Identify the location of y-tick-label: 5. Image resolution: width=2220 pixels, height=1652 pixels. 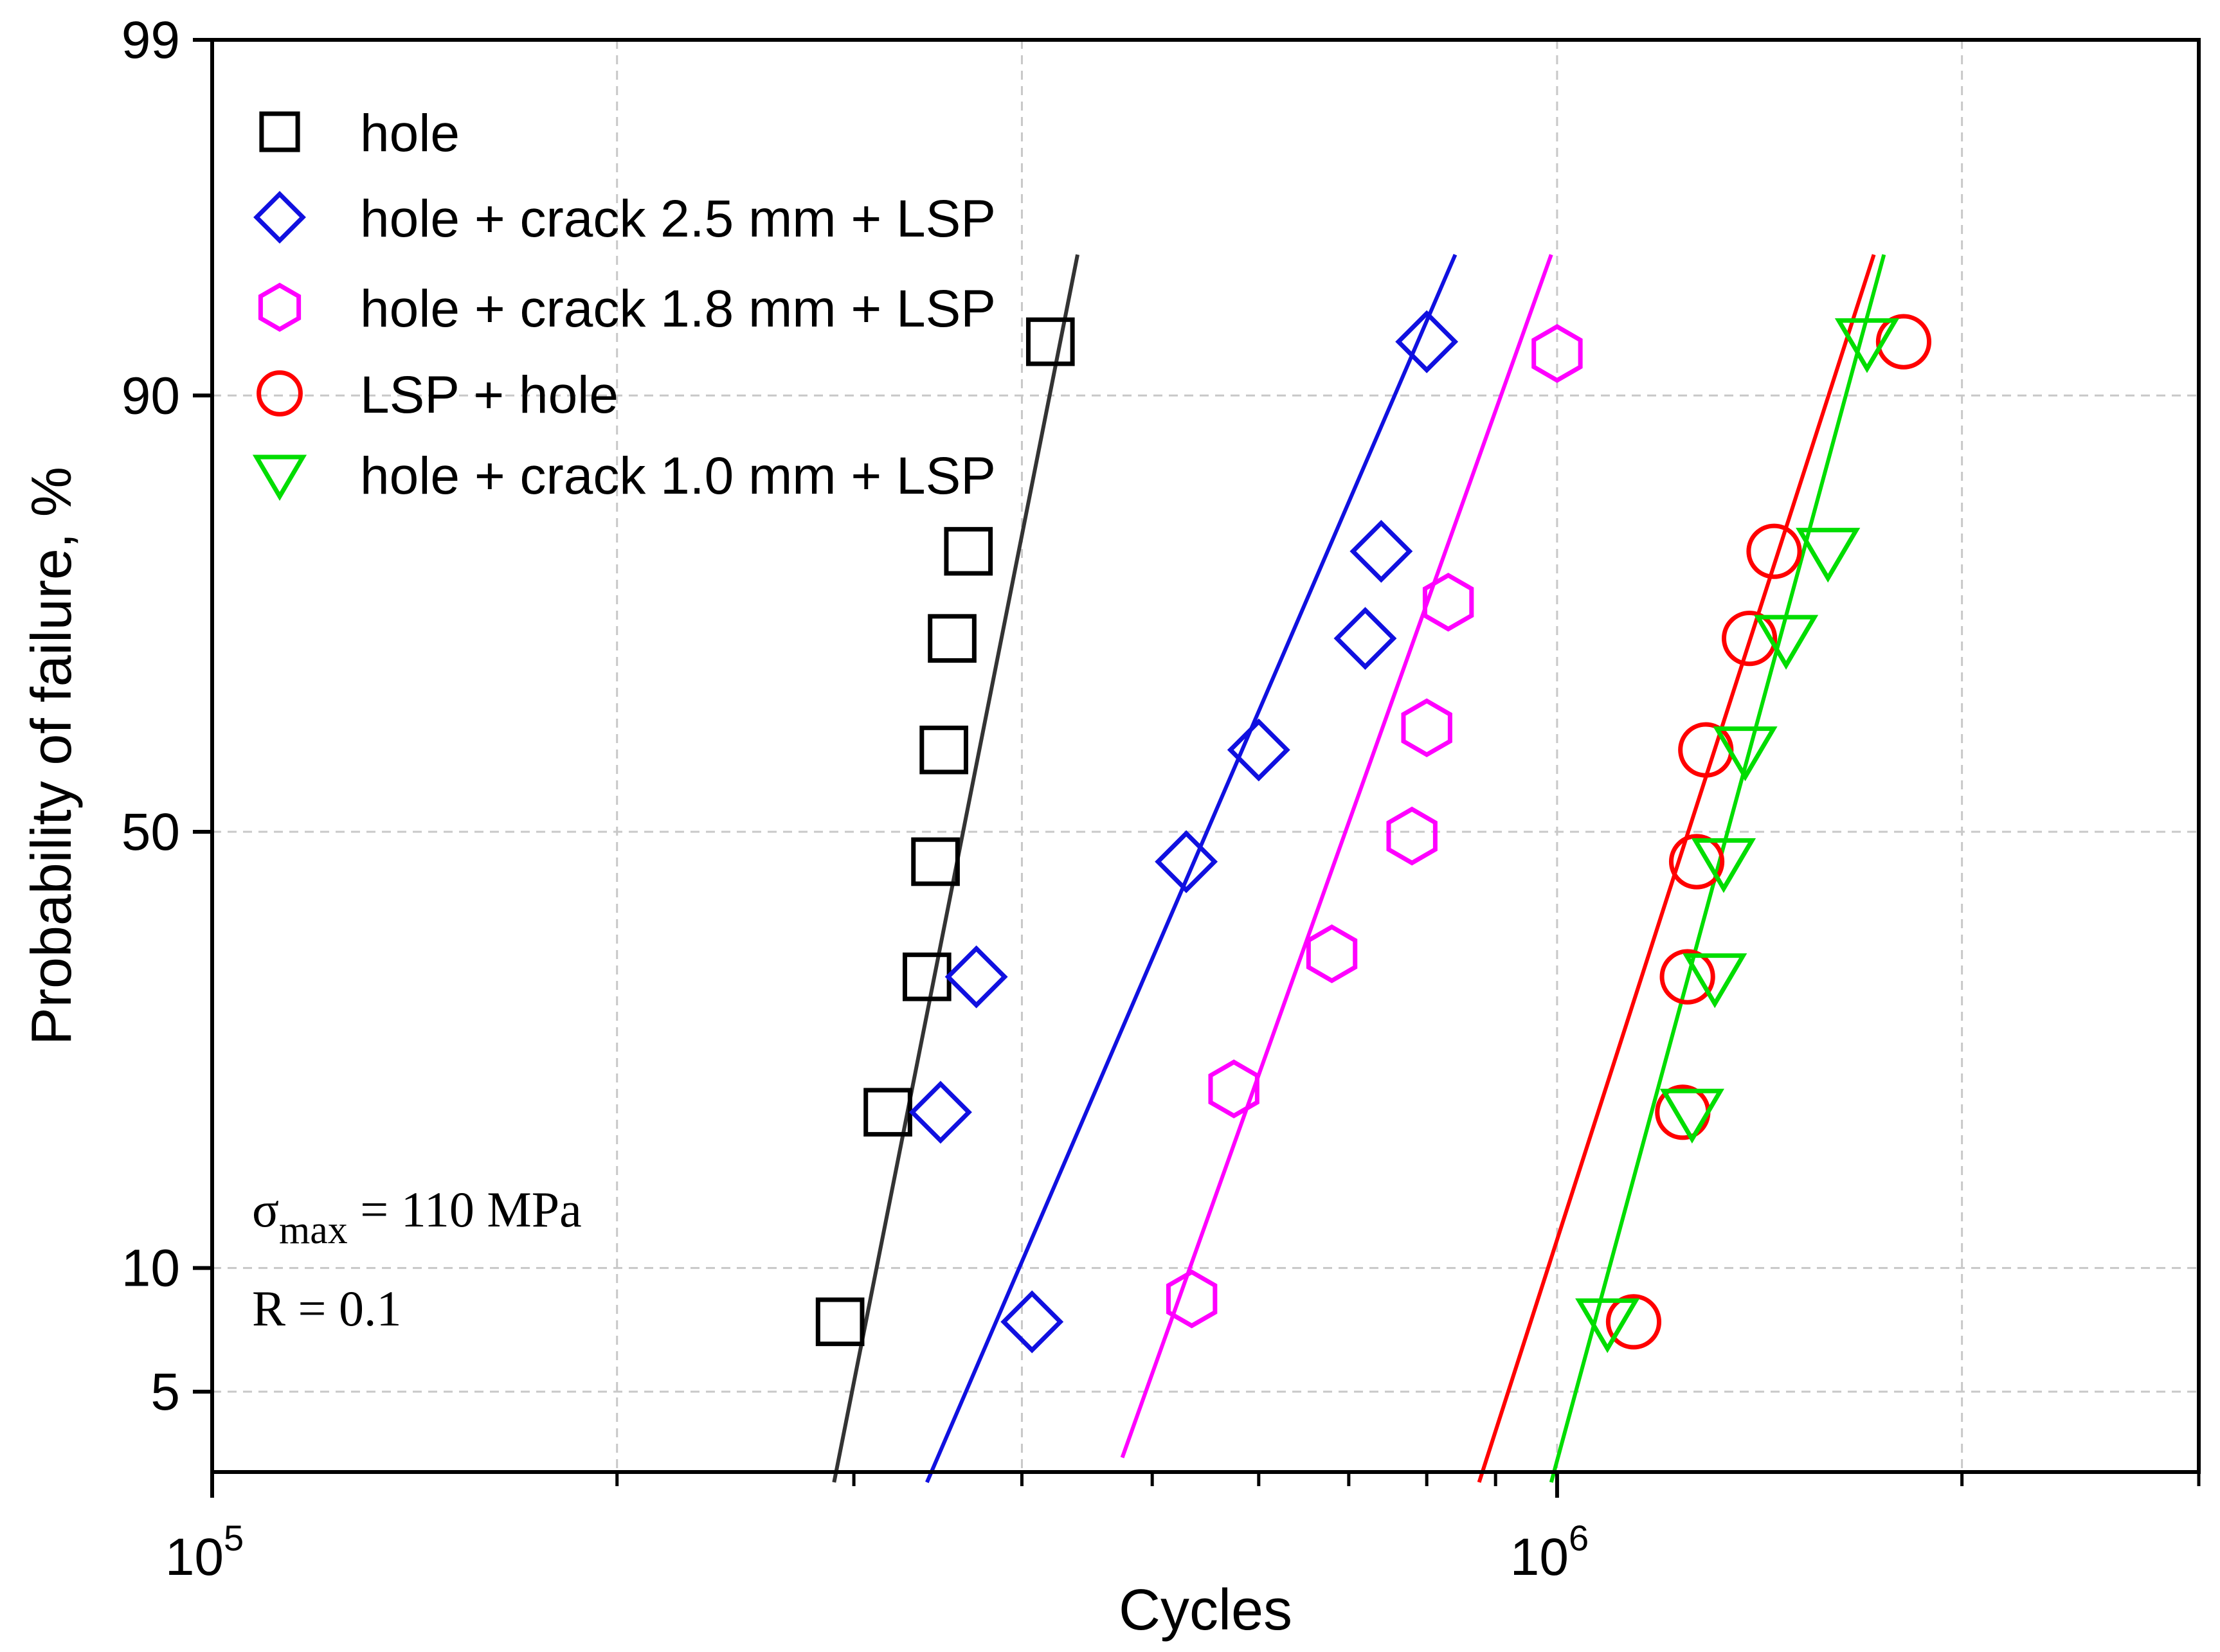
(165, 1392).